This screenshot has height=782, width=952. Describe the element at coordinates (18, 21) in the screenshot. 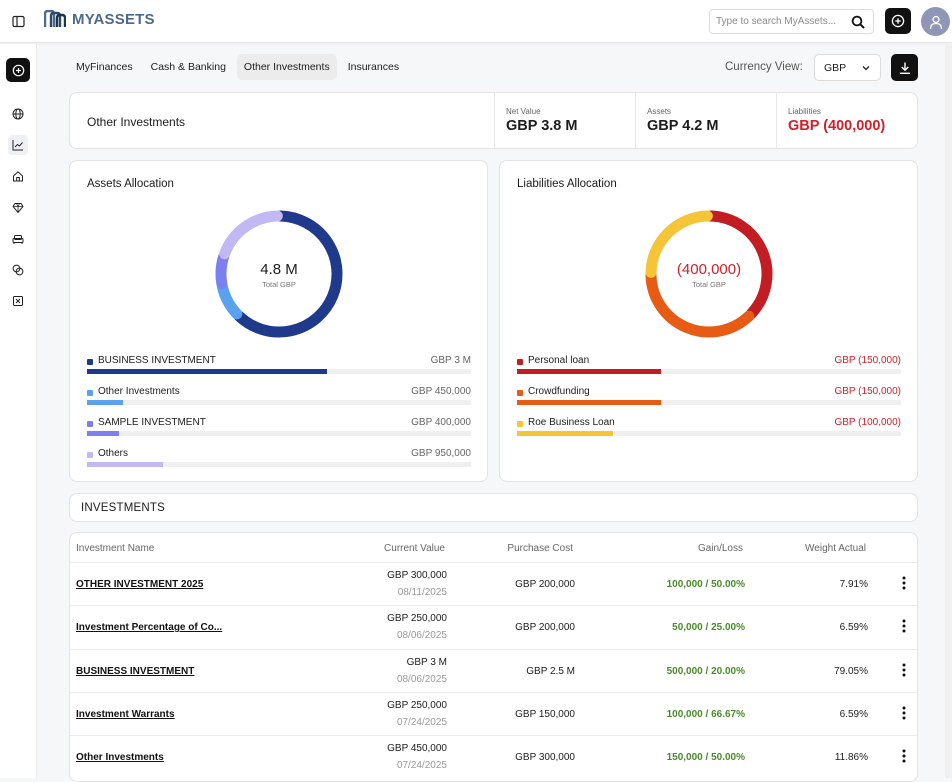

I see `sidebar-toggle-icon` at that location.